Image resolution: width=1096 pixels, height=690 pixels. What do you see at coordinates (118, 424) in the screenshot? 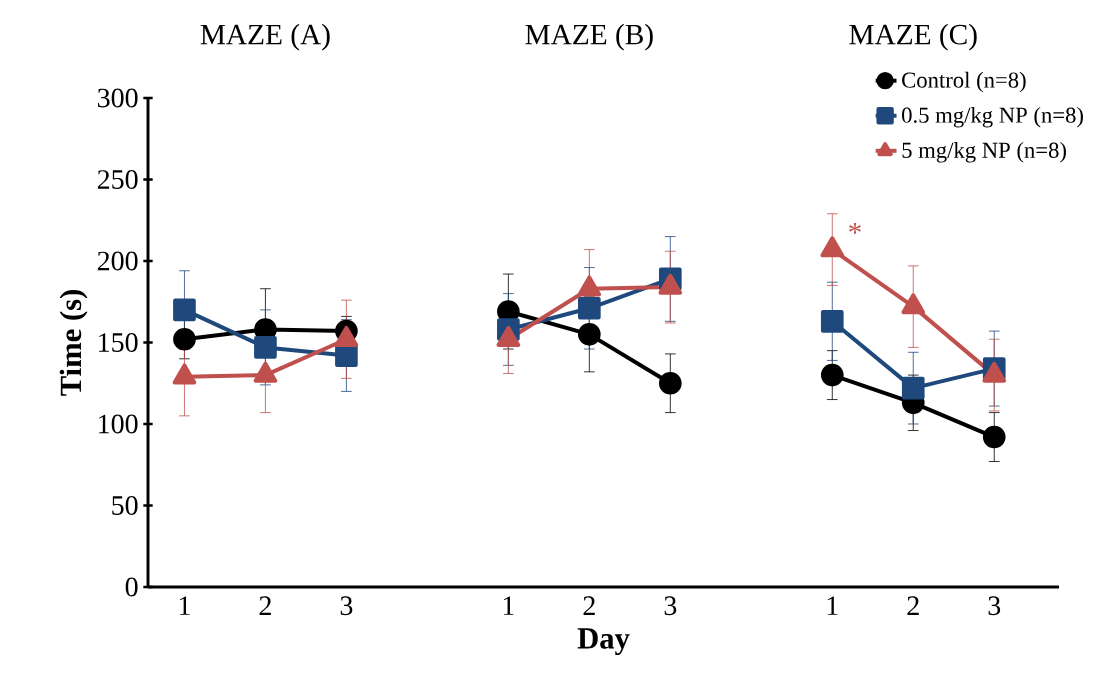
I see `y-tick-label: 100` at bounding box center [118, 424].